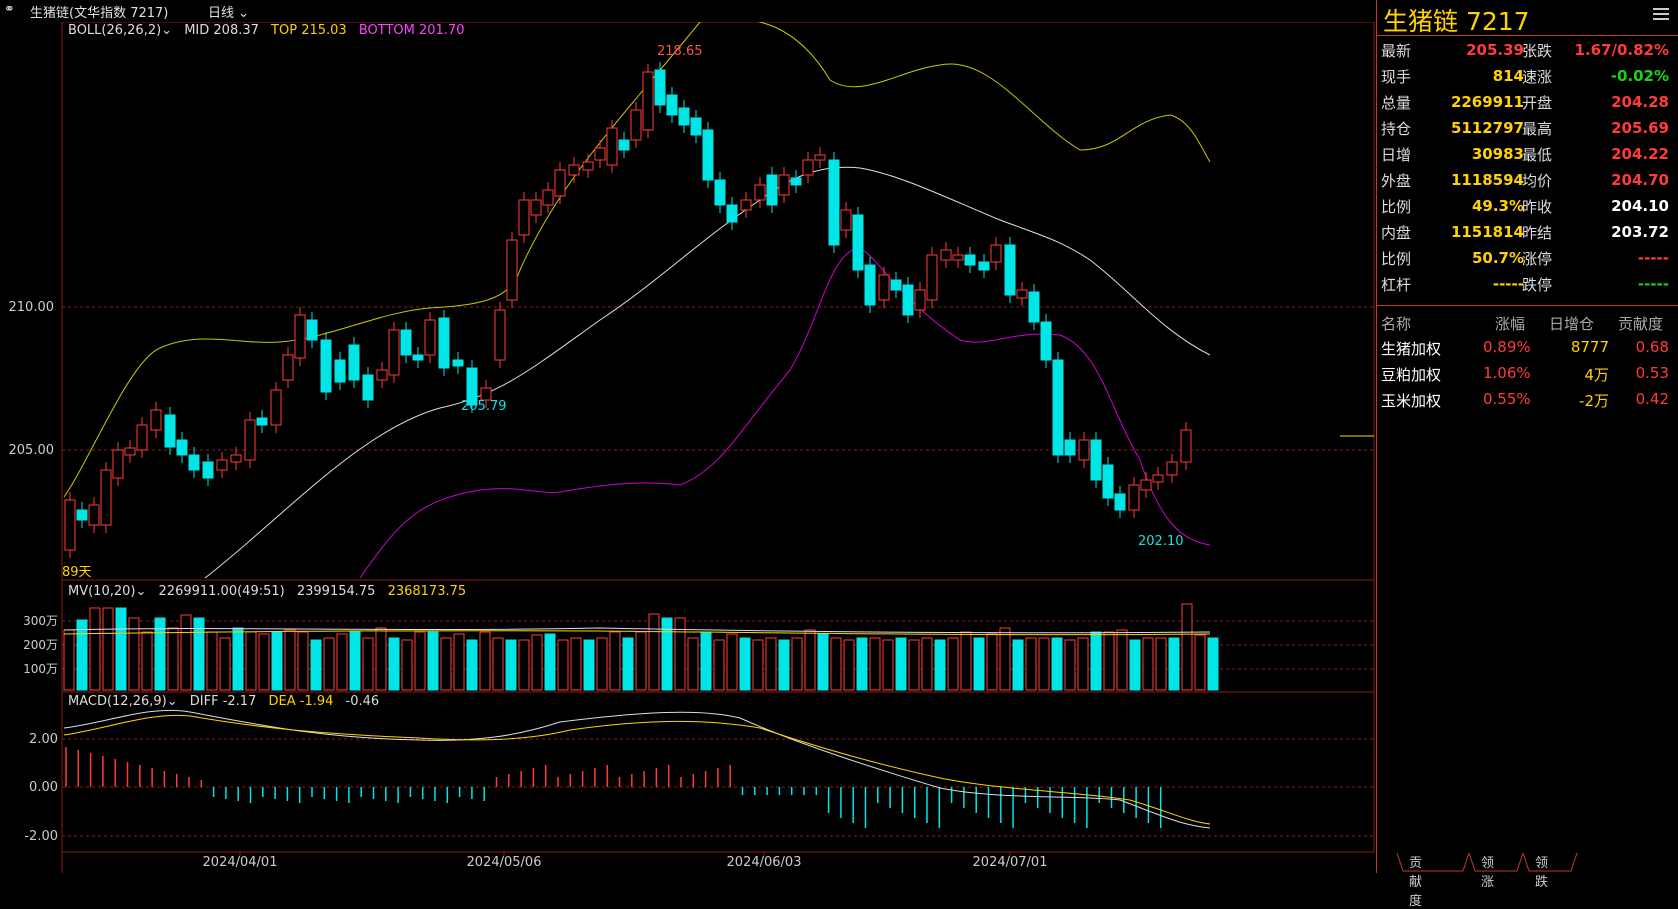 The image size is (1678, 909). Describe the element at coordinates (1510, 324) in the screenshot. I see `col-change: 涨幅` at that location.